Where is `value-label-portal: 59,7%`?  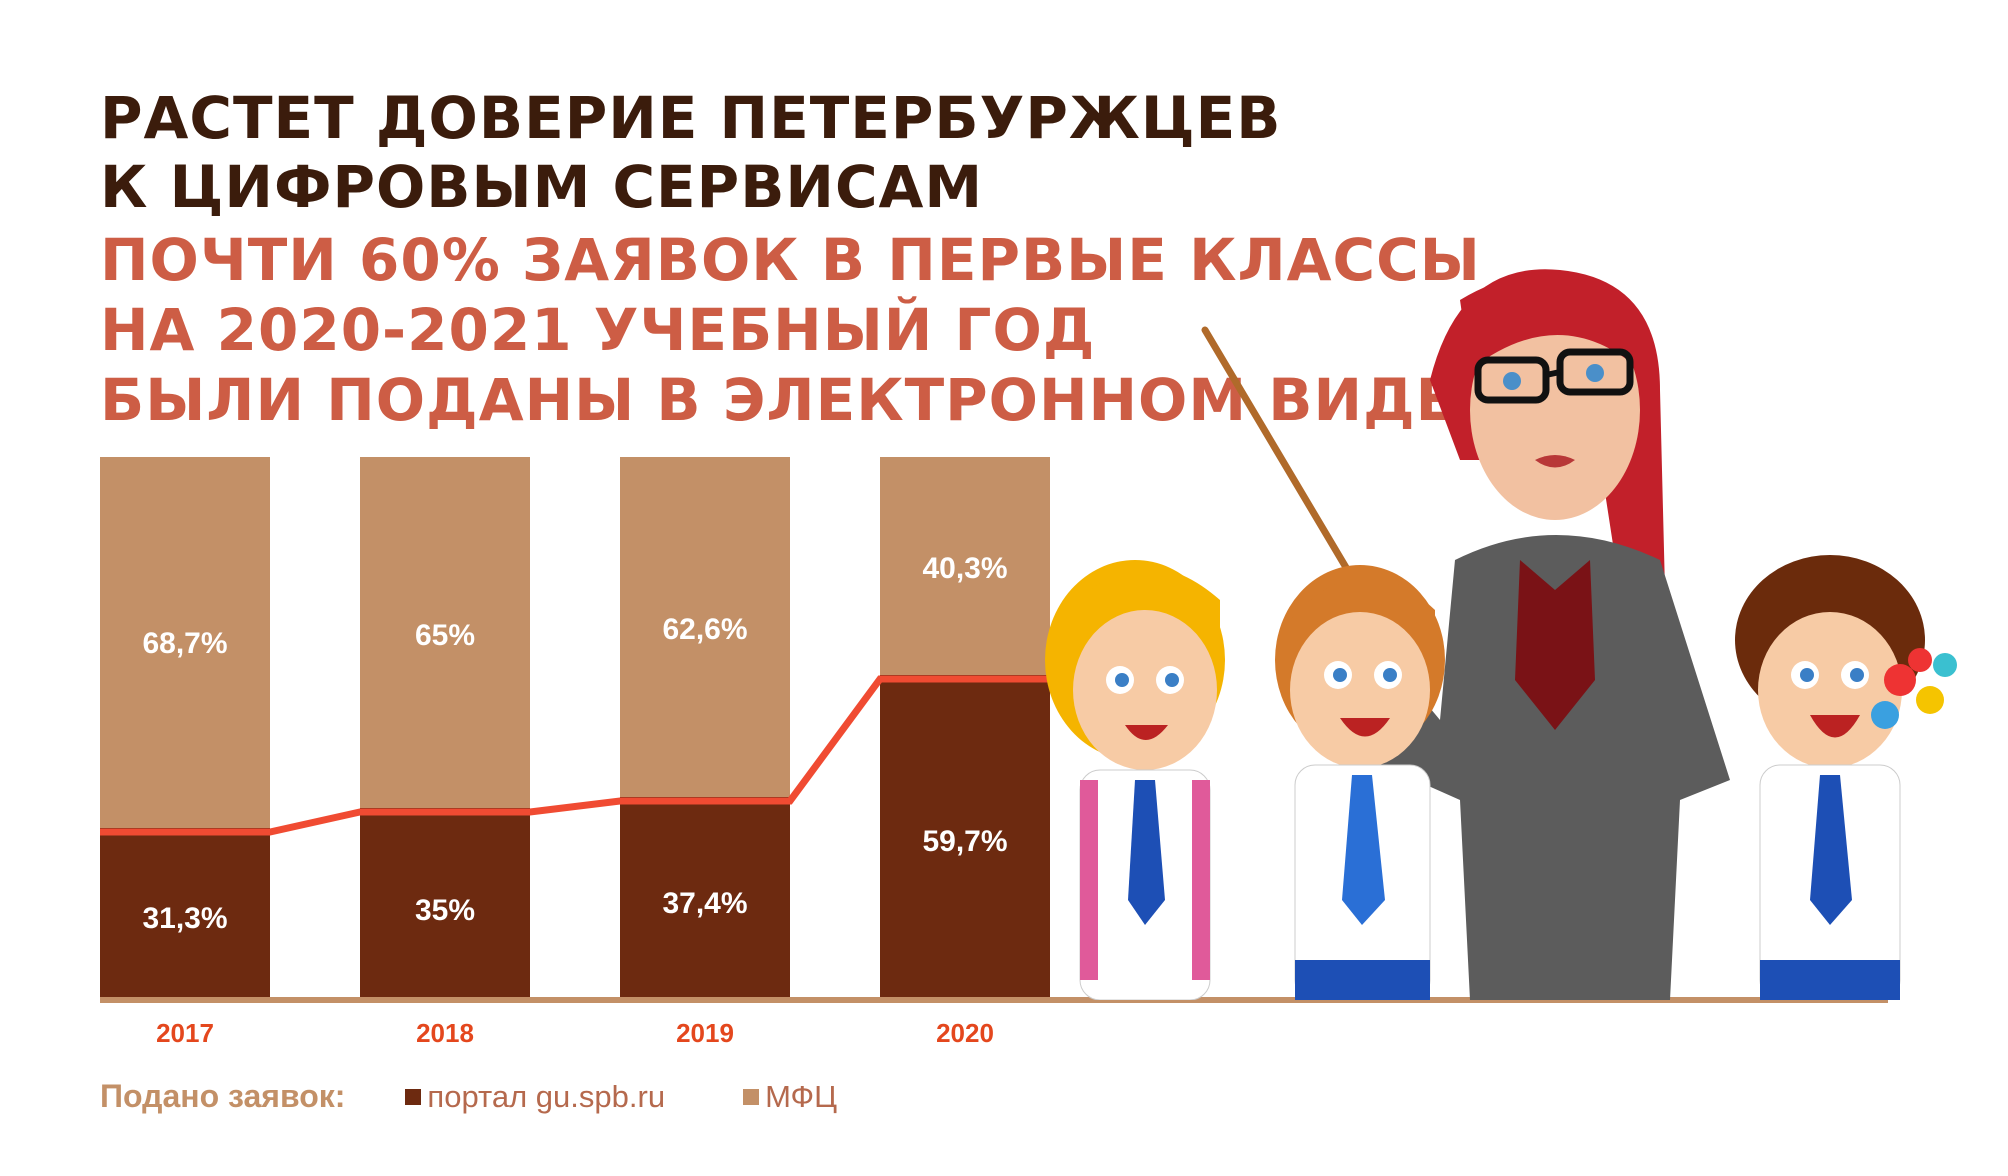 value-label-portal: 59,7% is located at coordinates (965, 841).